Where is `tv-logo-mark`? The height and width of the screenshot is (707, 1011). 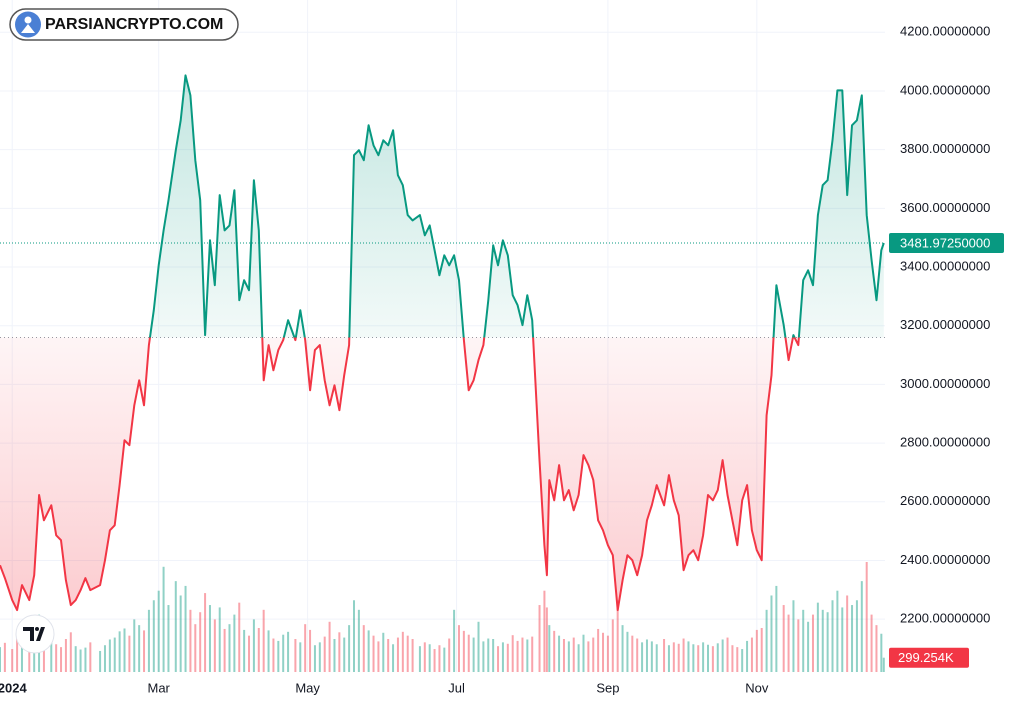 tv-logo-mark is located at coordinates (34, 634).